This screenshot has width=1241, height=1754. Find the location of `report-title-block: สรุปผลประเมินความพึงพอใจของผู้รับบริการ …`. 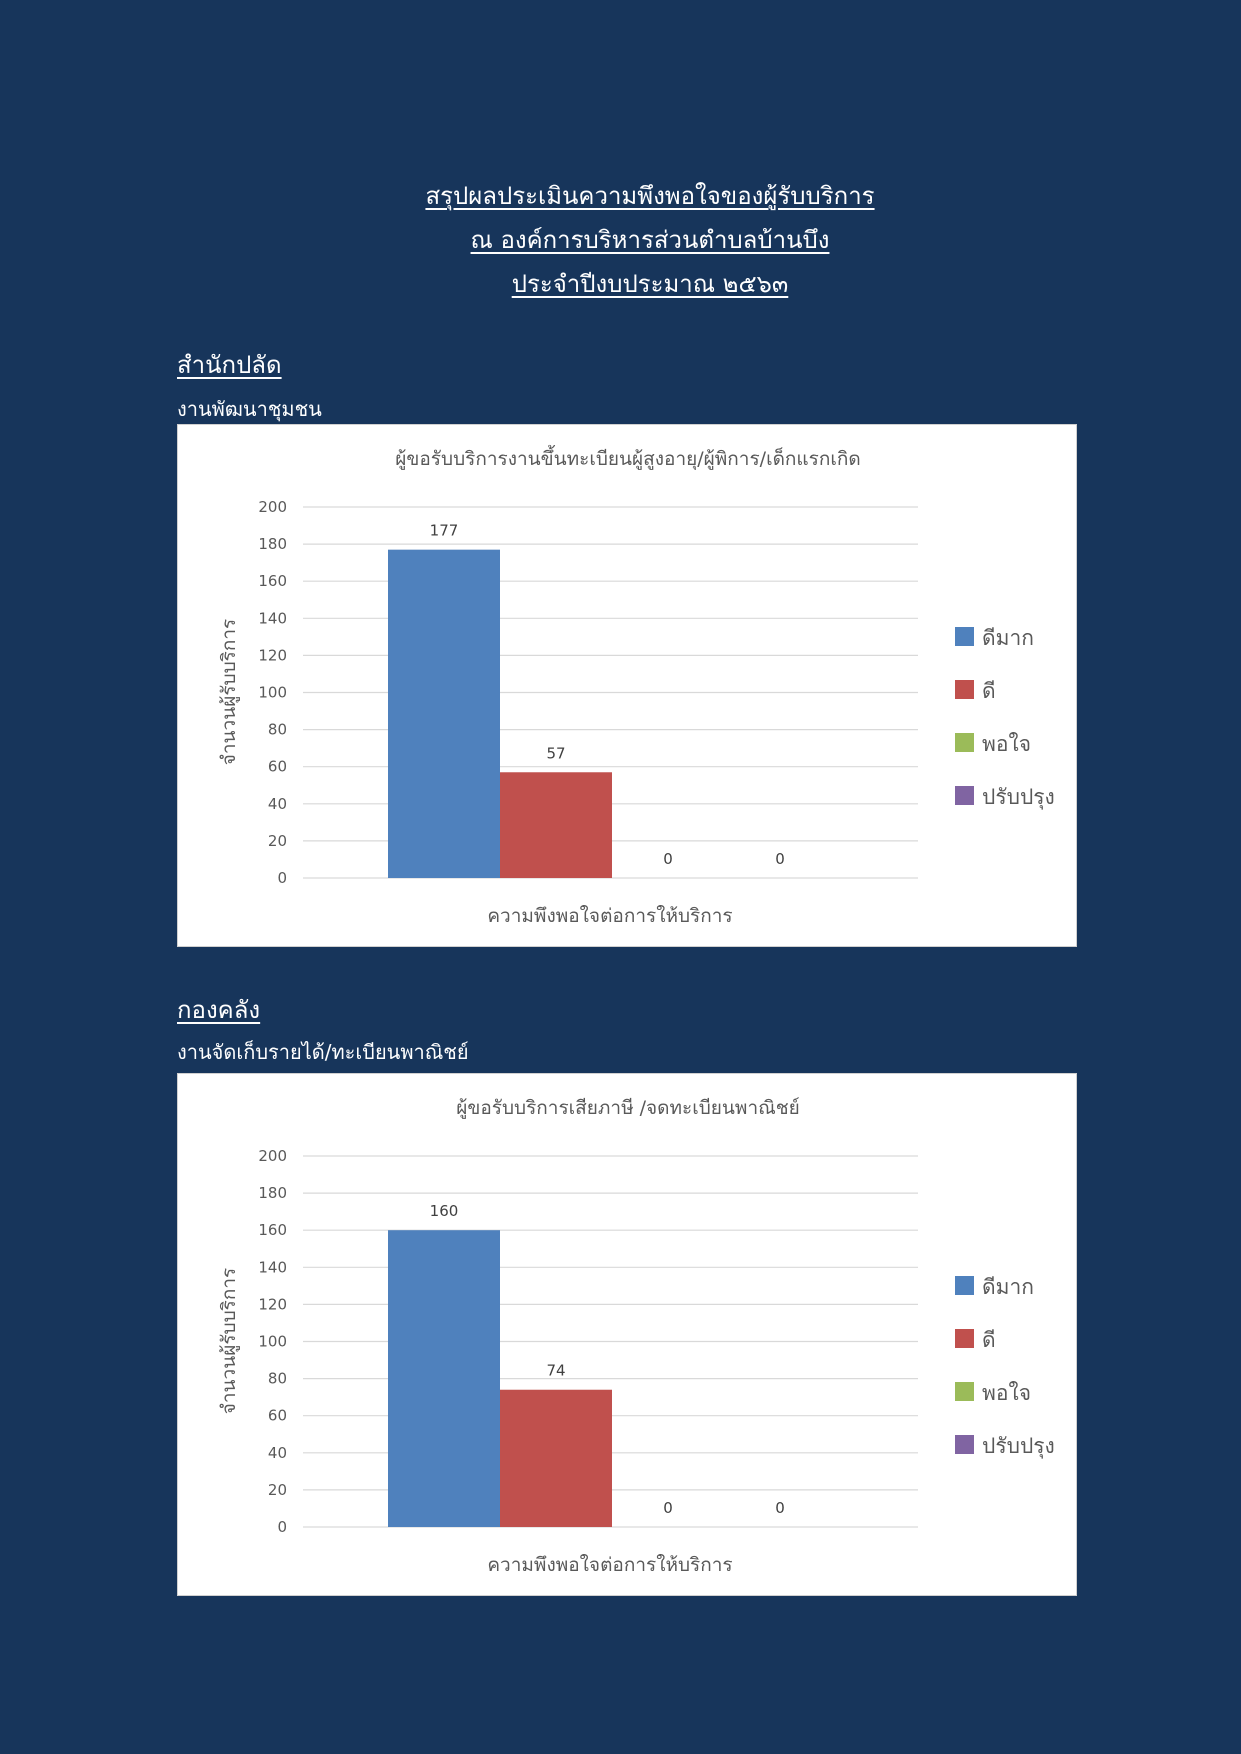

report-title-block: สรุปผลประเมินความพึงพอใจของผู้รับบริการ … is located at coordinates (620, 240).